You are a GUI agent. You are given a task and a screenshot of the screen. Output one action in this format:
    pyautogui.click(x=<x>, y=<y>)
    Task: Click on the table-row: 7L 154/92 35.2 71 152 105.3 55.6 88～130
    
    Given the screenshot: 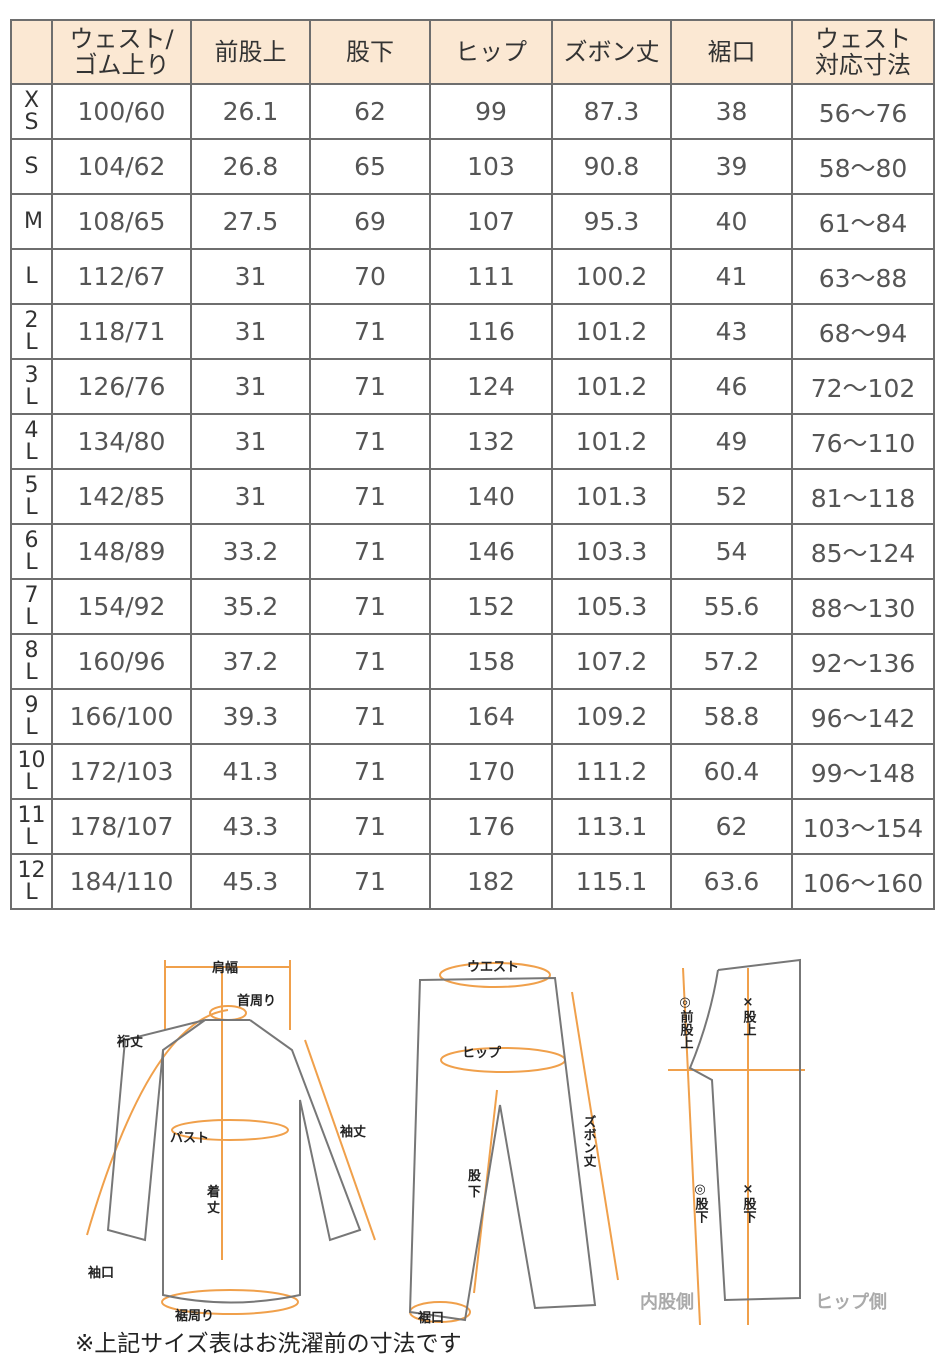 What is the action you would take?
    pyautogui.click(x=472, y=606)
    